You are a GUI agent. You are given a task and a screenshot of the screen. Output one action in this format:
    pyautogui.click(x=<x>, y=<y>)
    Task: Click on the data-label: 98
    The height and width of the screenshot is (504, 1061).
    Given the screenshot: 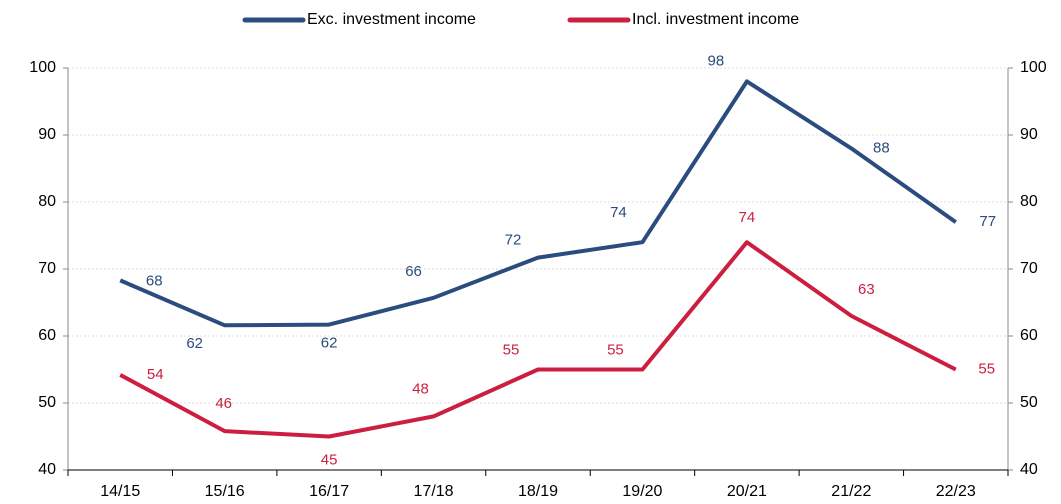 What is the action you would take?
    pyautogui.click(x=716, y=60)
    